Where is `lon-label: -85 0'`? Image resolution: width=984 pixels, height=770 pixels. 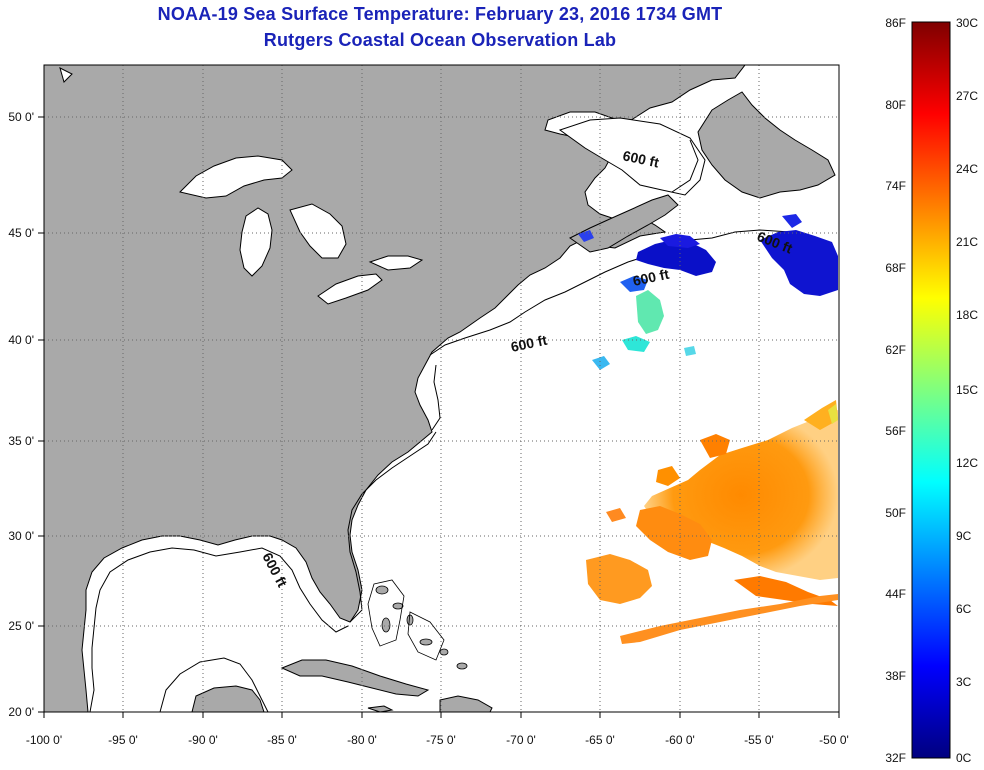 lon-label: -85 0' is located at coordinates (282, 740).